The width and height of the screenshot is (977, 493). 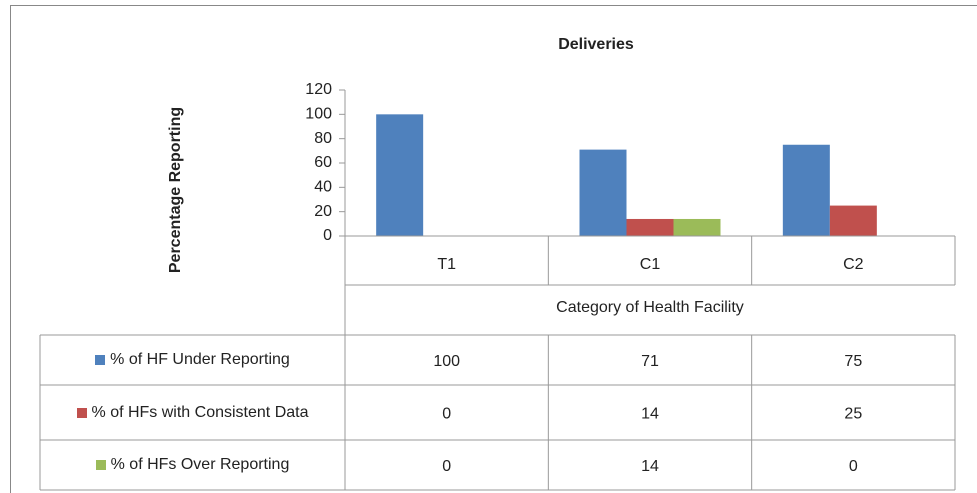 I want to click on legend-label: % of HF Under Reporting, so click(x=200, y=359).